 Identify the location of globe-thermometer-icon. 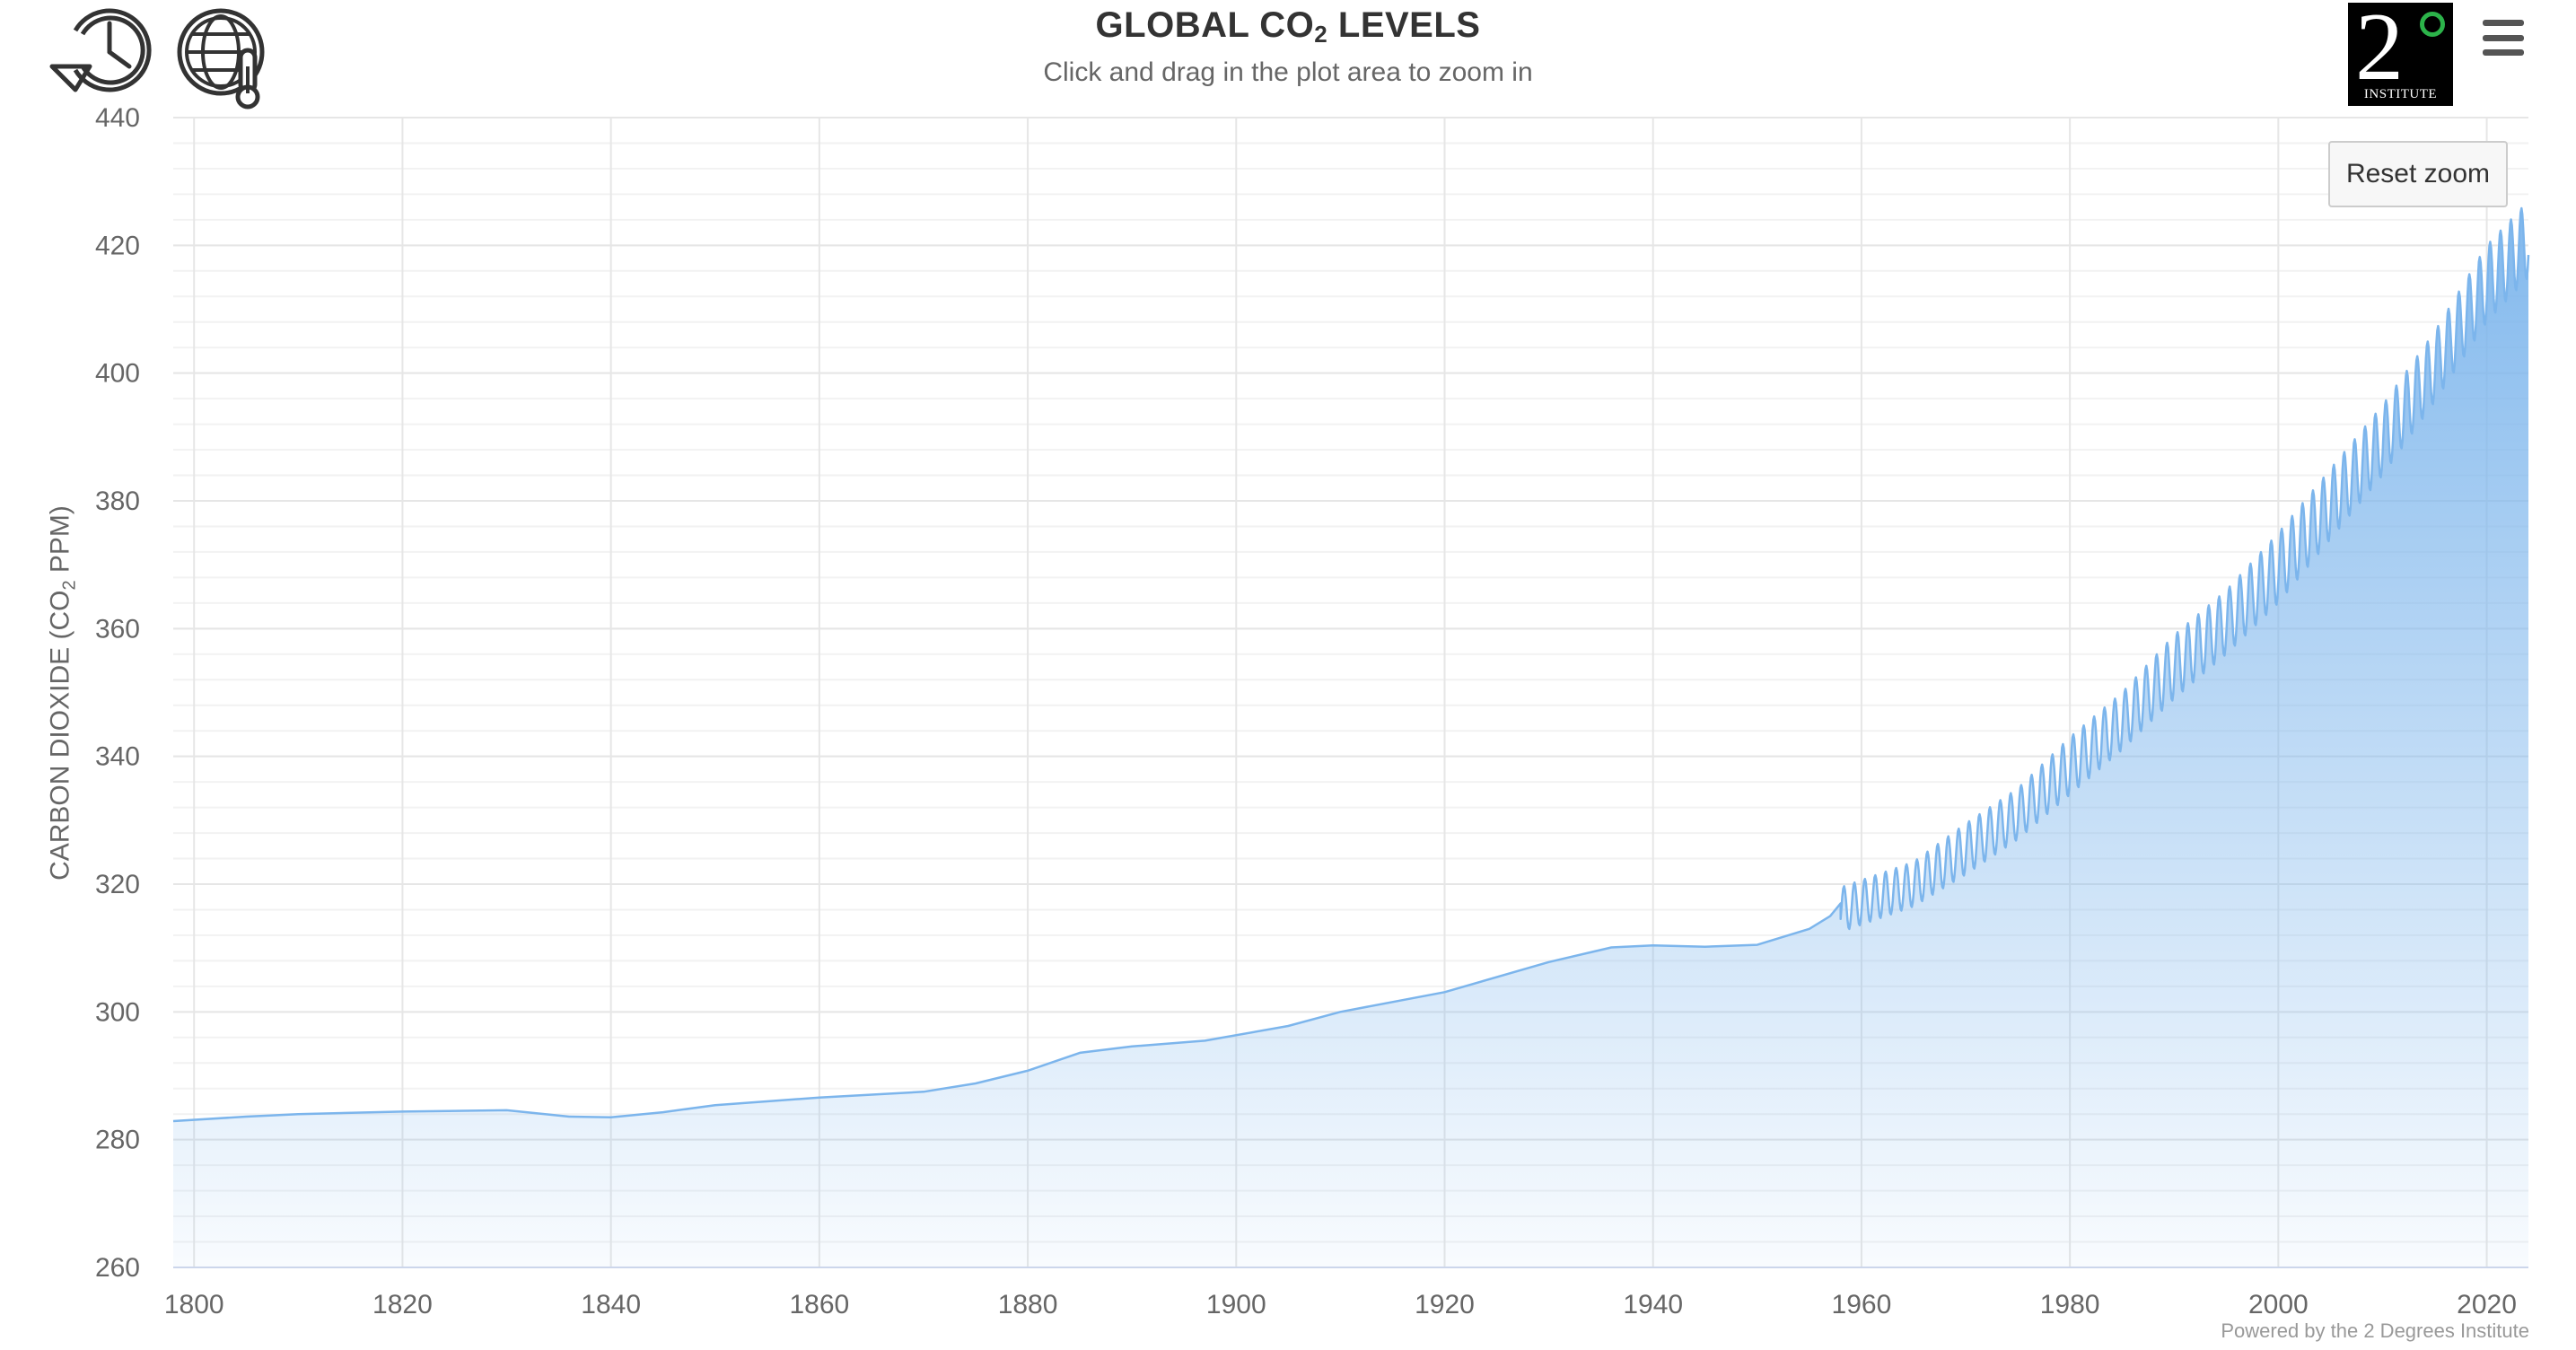
(222, 57).